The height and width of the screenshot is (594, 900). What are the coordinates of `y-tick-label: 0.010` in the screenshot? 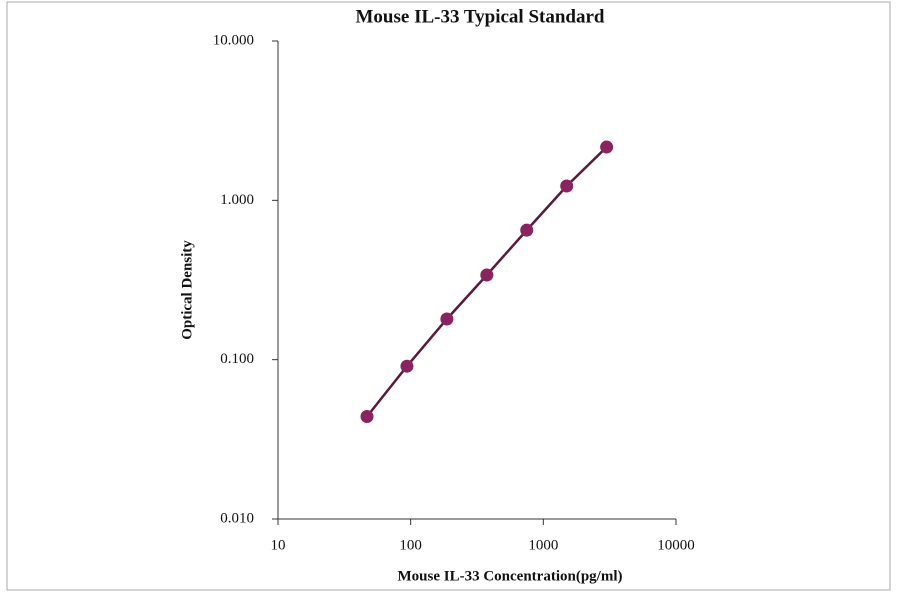 It's located at (237, 518).